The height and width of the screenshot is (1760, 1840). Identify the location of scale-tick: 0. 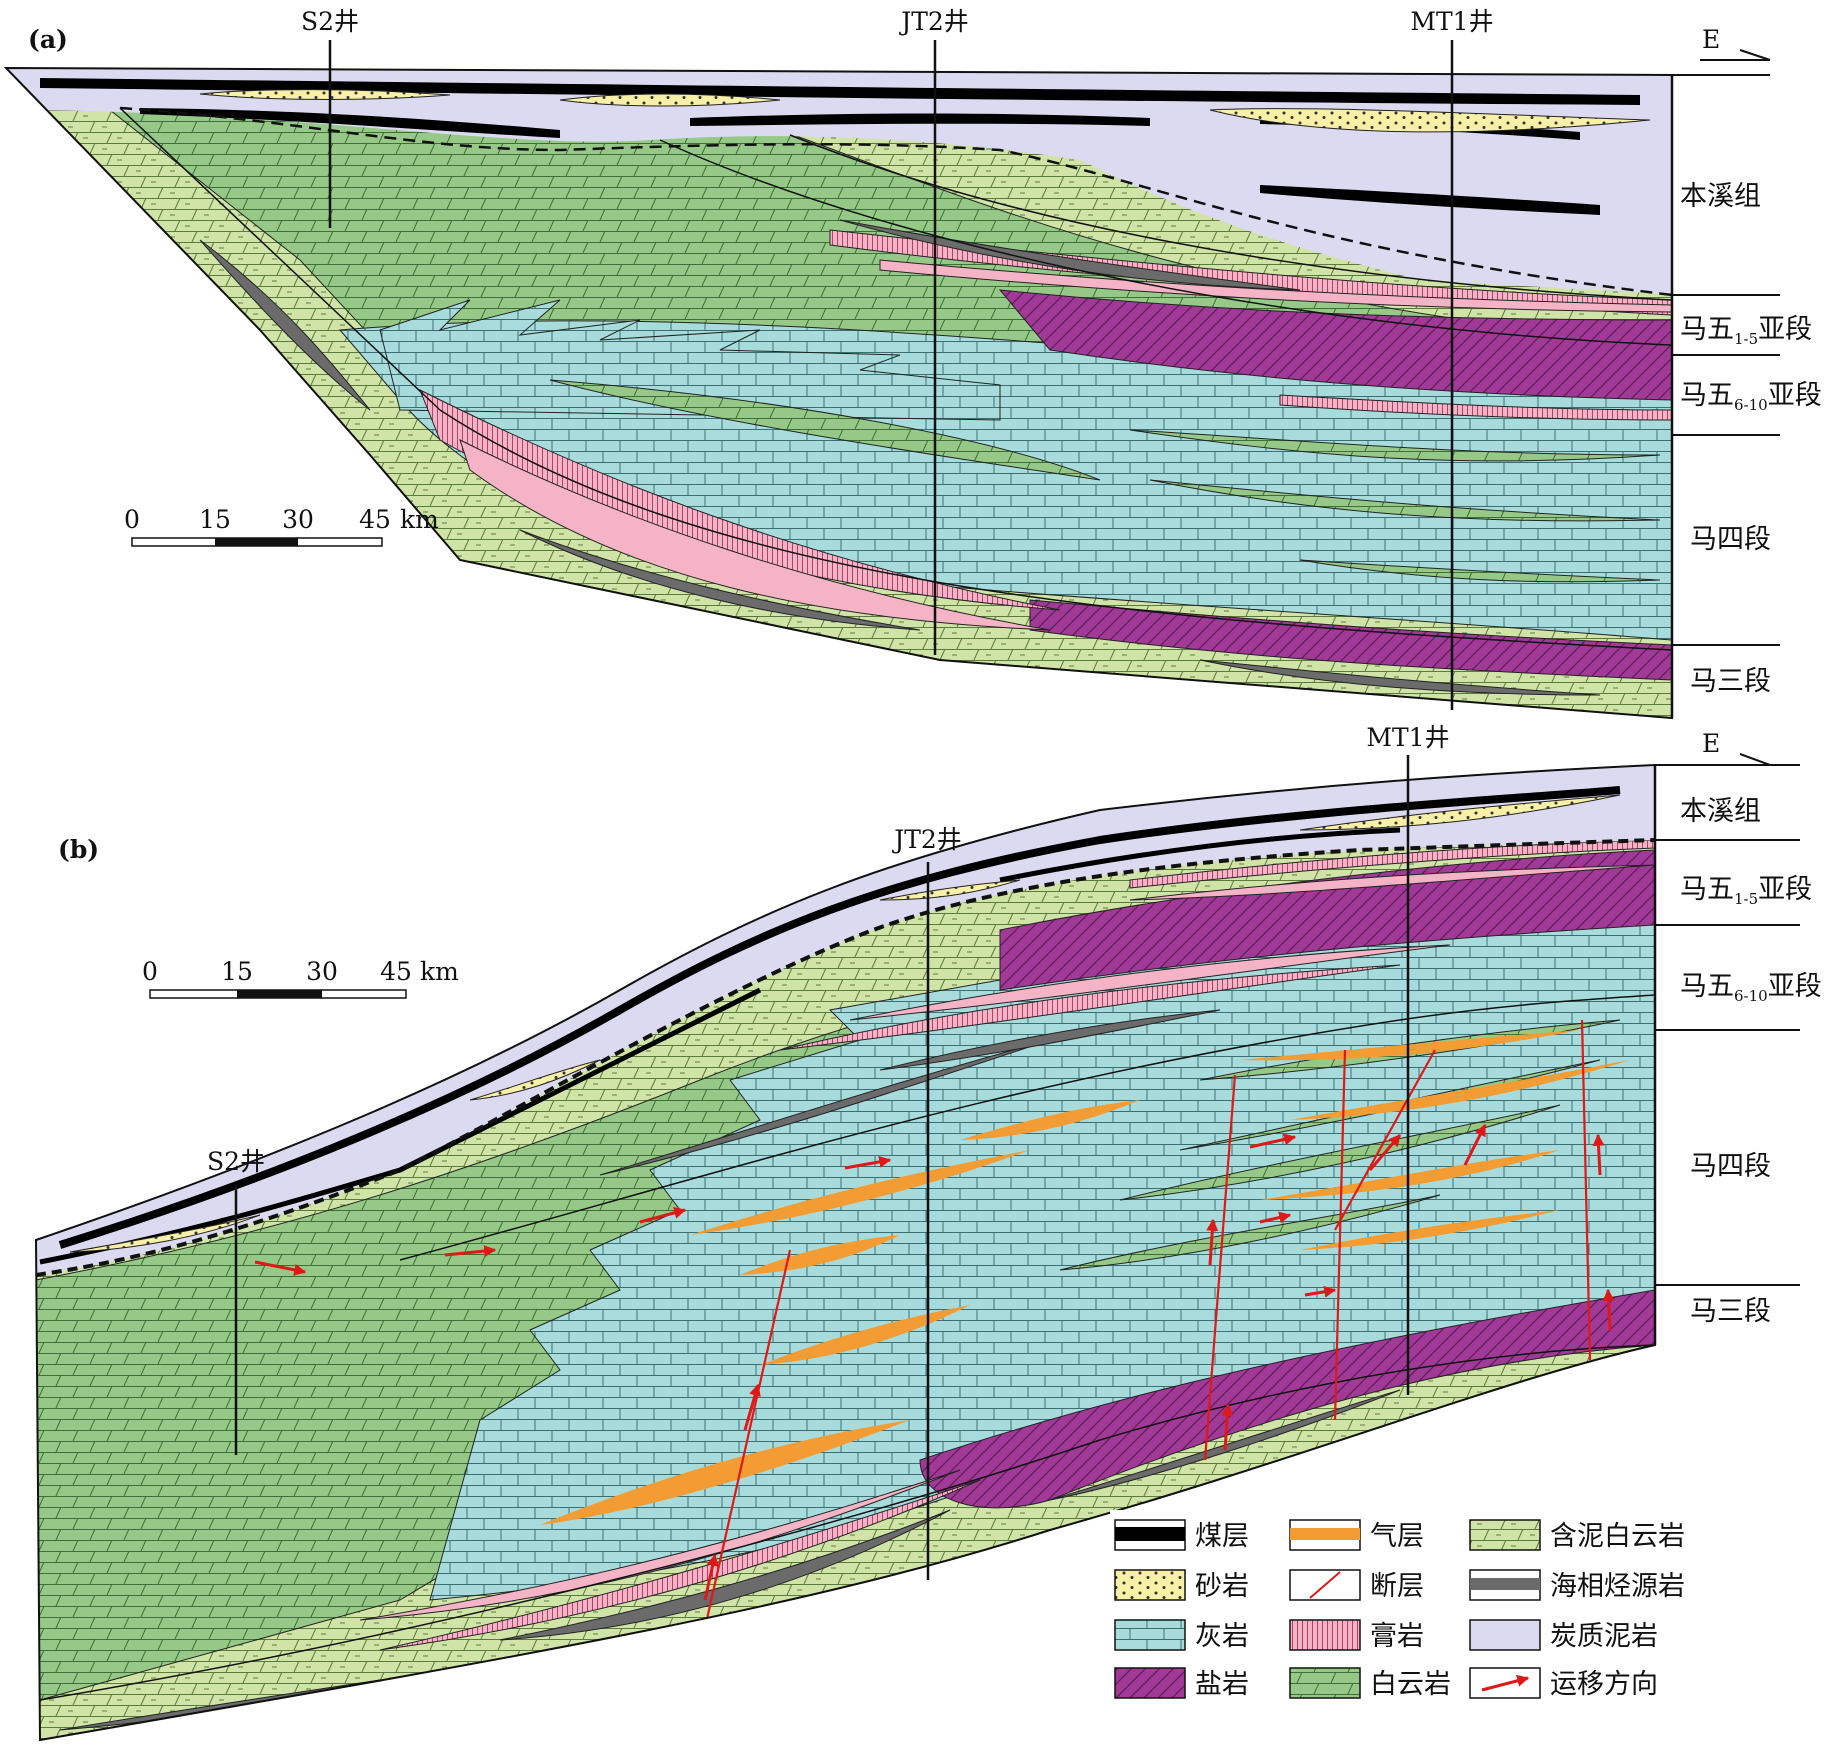
(132, 519).